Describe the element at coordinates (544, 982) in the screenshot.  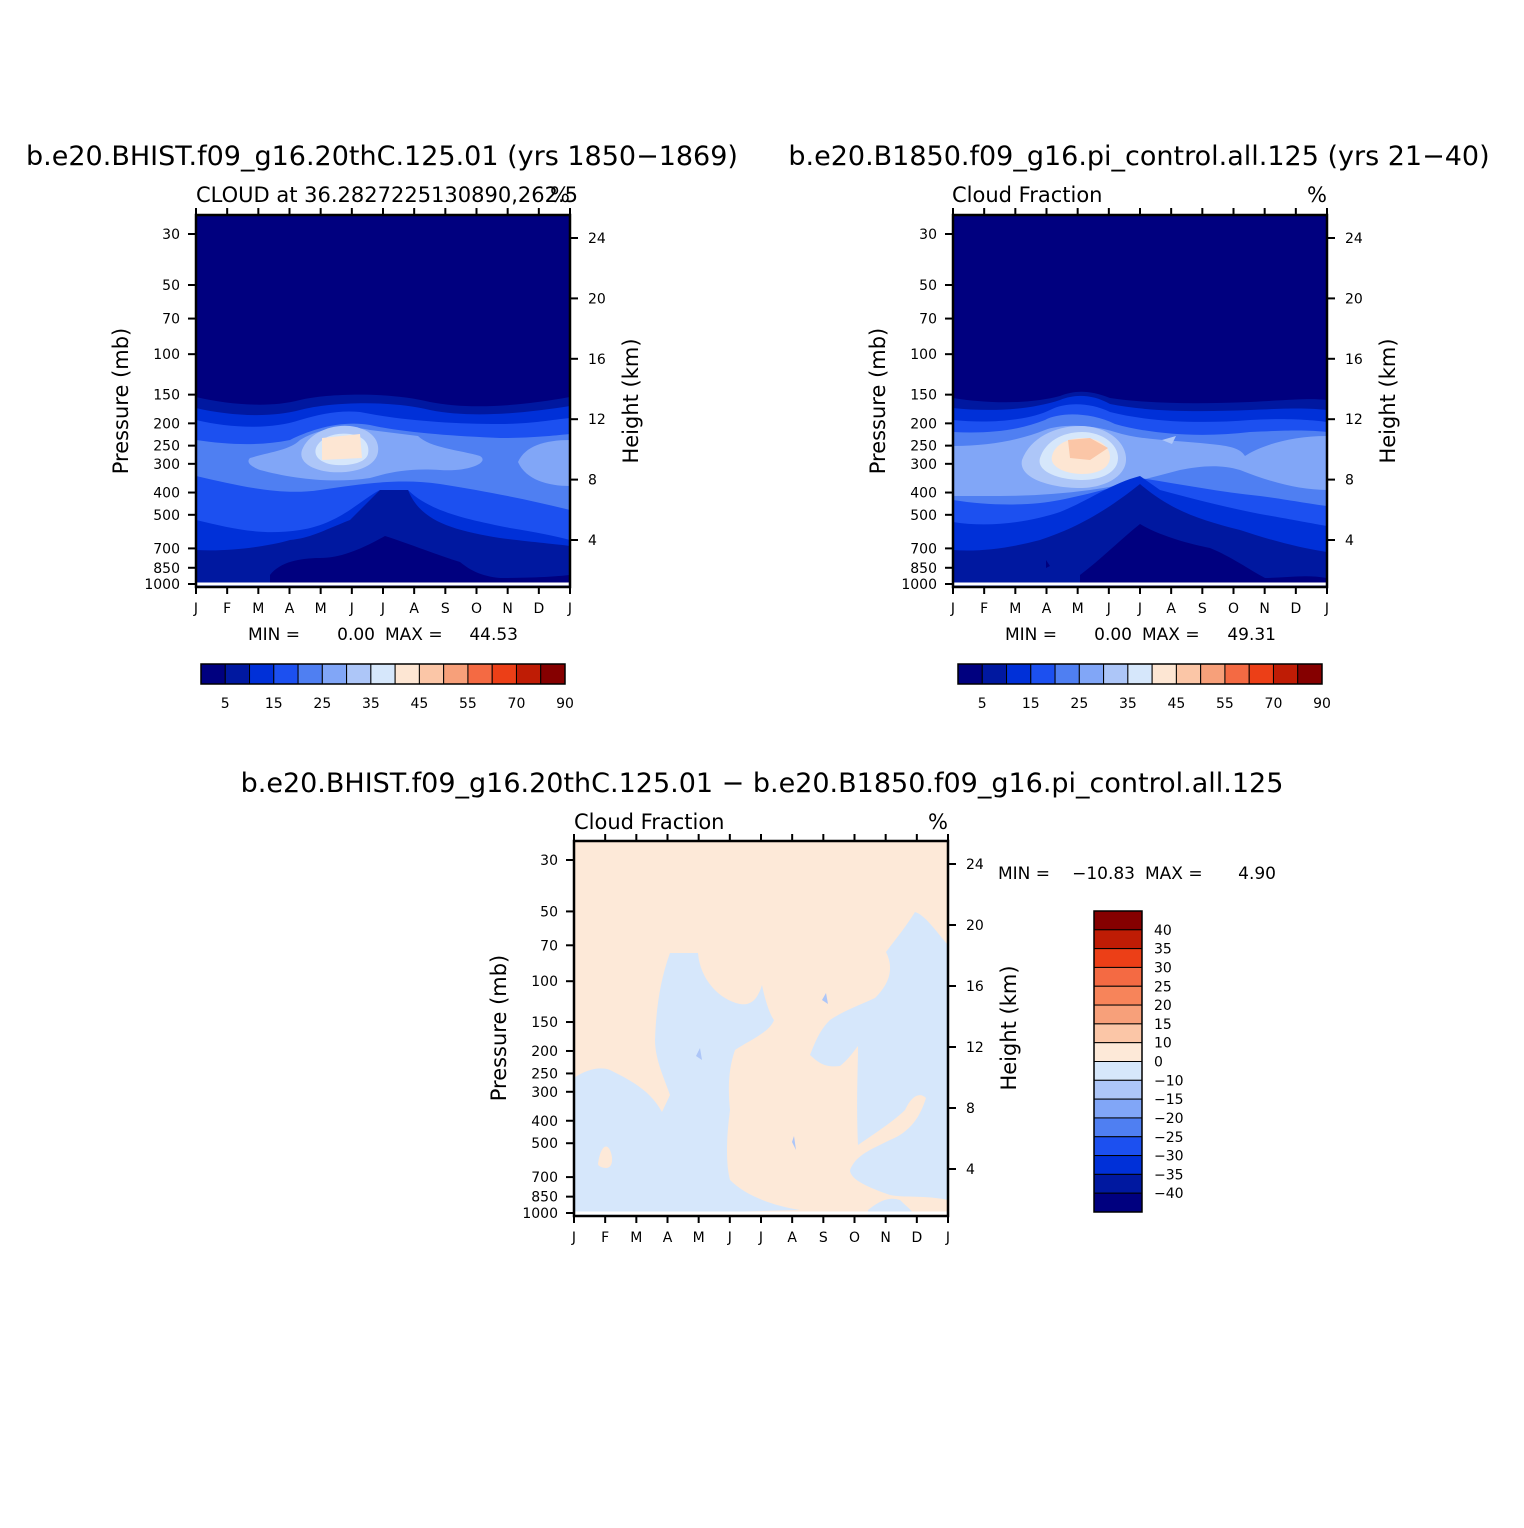
I see `pressure-tick-label: 100` at that location.